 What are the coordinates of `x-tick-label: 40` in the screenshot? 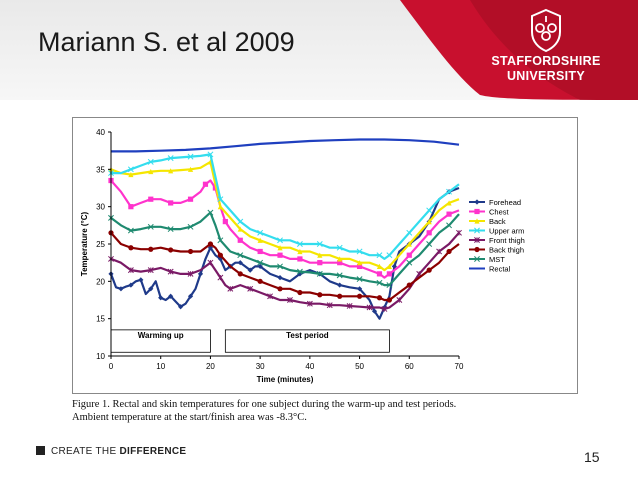 It's located at (309, 366).